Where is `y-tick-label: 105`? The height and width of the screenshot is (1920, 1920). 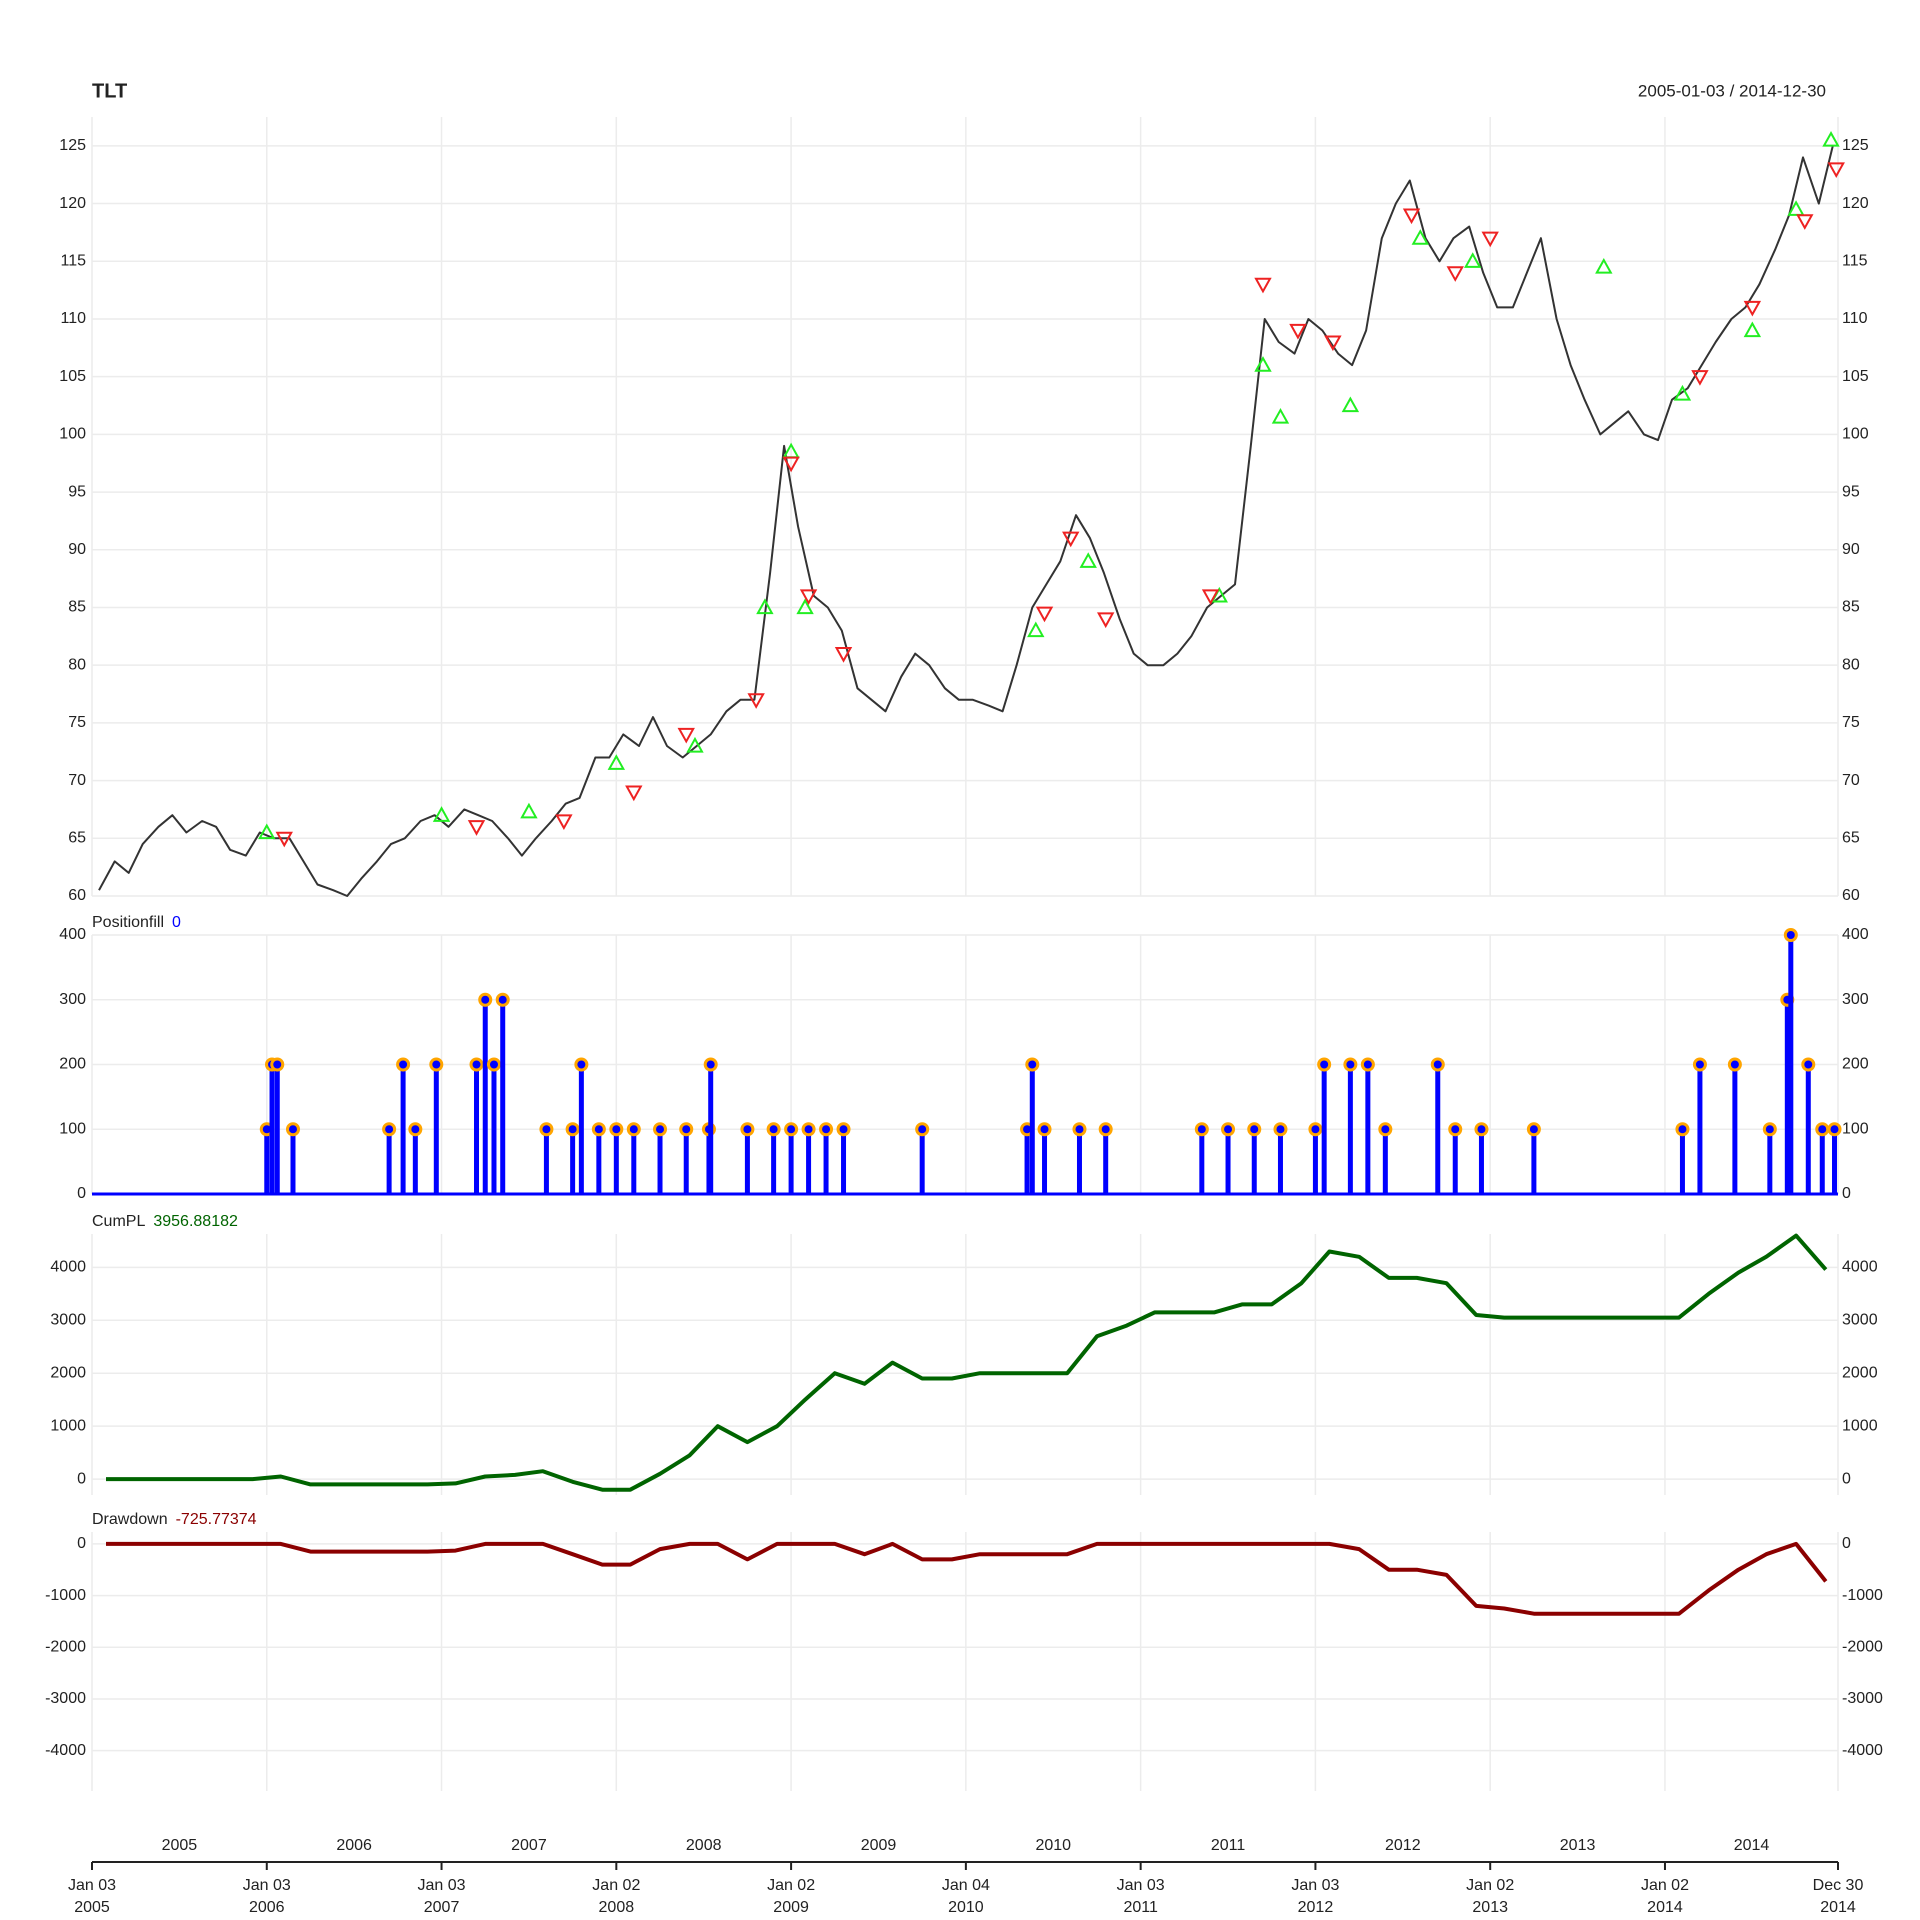 y-tick-label: 105 is located at coordinates (72, 376).